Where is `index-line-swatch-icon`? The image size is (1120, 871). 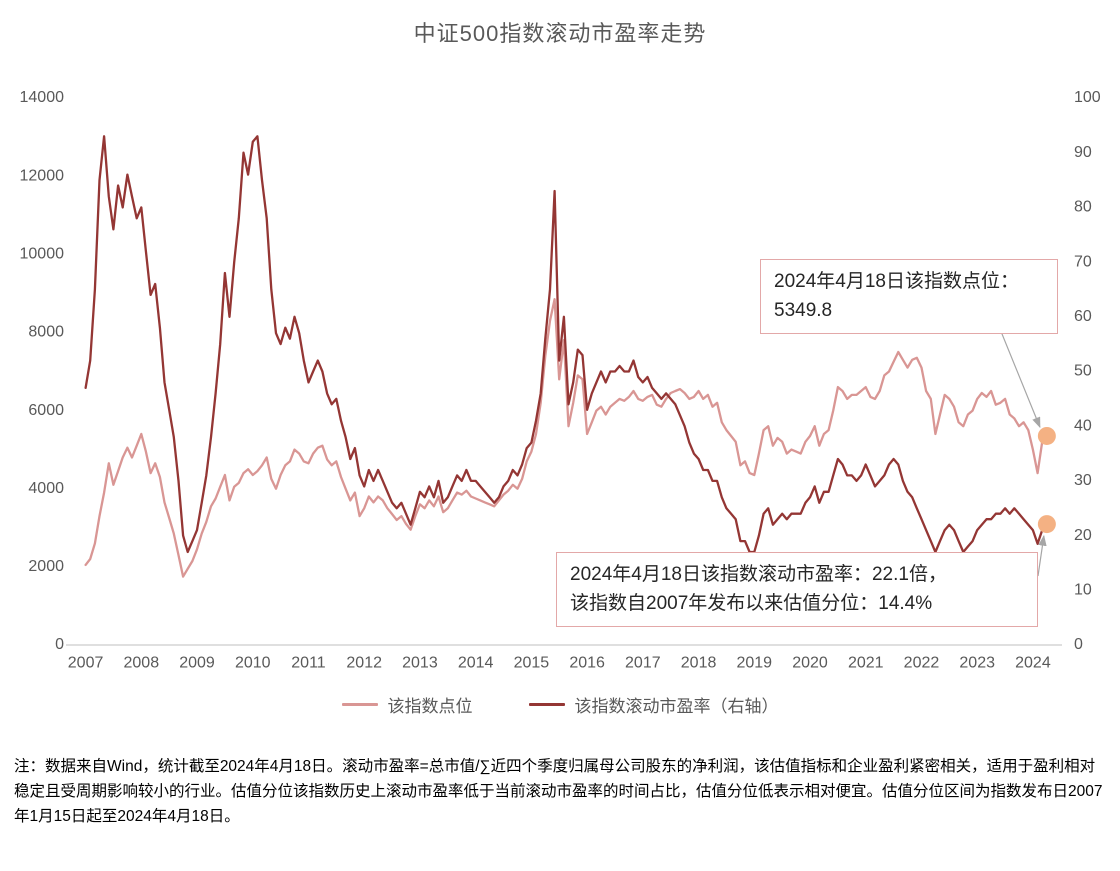
index-line-swatch-icon is located at coordinates (359, 704).